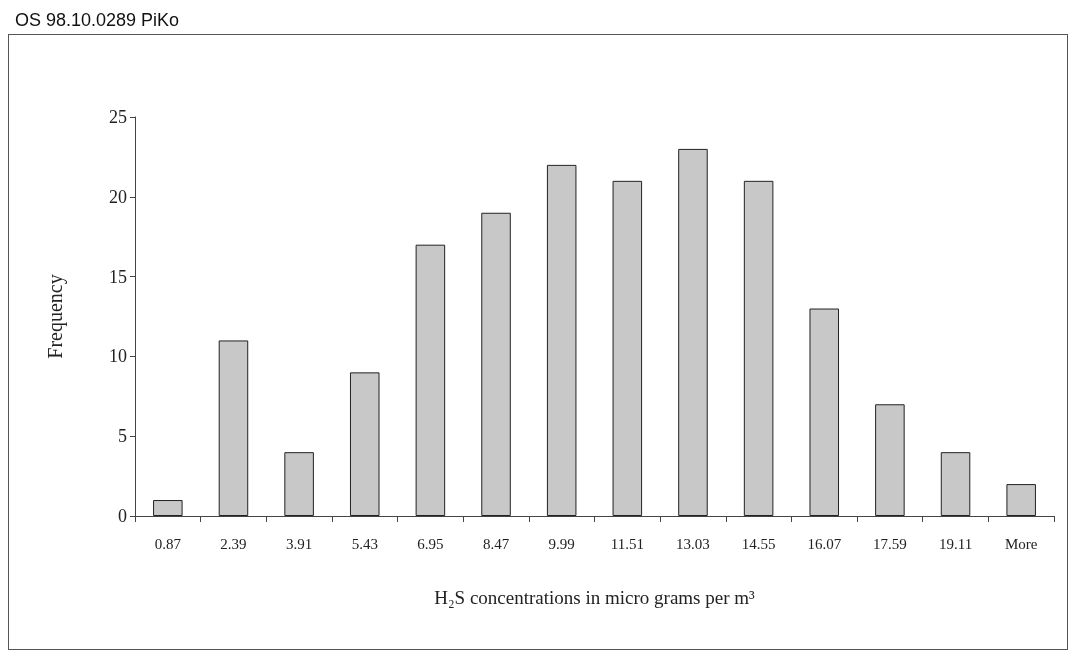 This screenshot has height=656, width=1076. I want to click on y-tick-label: 5, so click(122, 436).